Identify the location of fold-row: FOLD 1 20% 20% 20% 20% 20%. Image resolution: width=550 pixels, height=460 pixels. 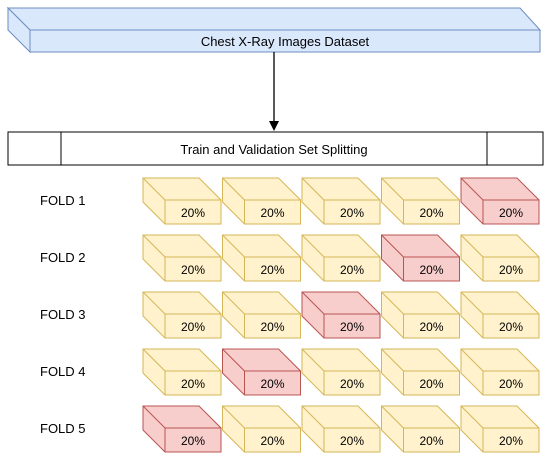
(290, 201).